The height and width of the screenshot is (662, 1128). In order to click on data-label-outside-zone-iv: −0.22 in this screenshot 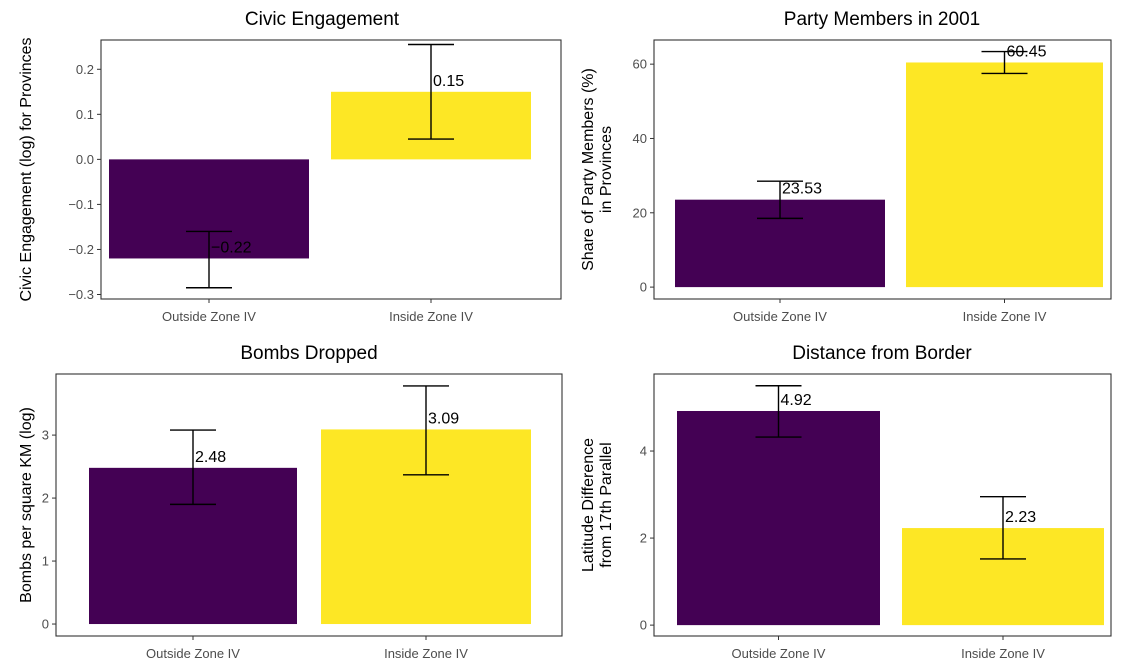, I will do `click(231, 247)`.